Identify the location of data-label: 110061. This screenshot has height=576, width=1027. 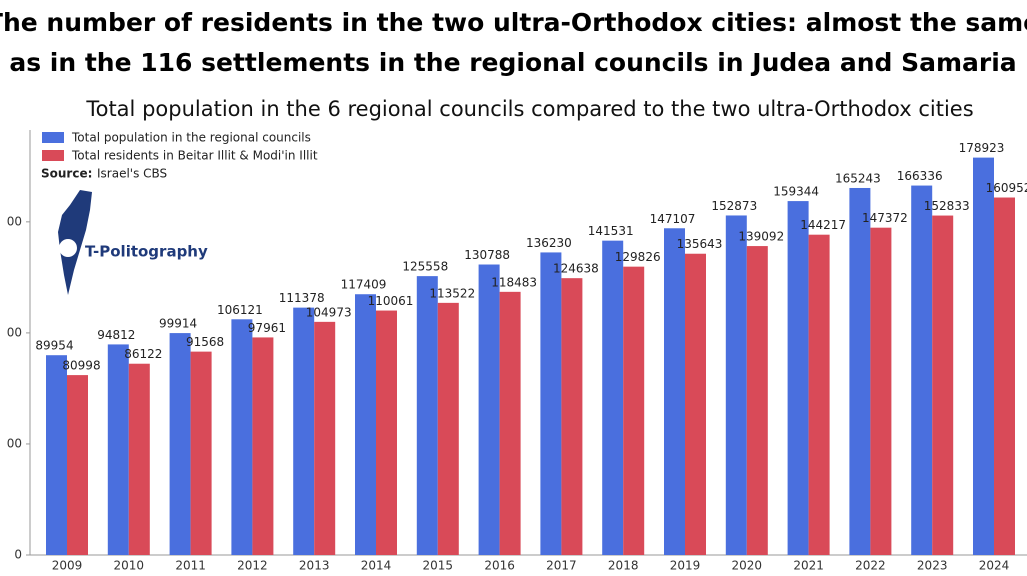
(391, 301).